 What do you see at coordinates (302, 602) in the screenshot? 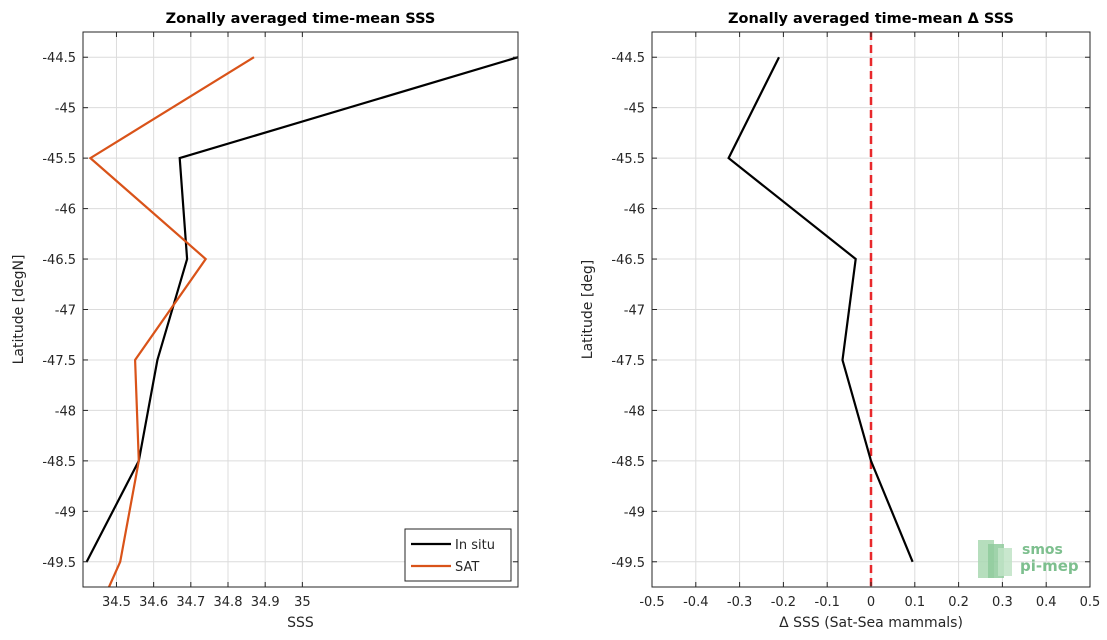
I see `x-tick-label: 35` at bounding box center [302, 602].